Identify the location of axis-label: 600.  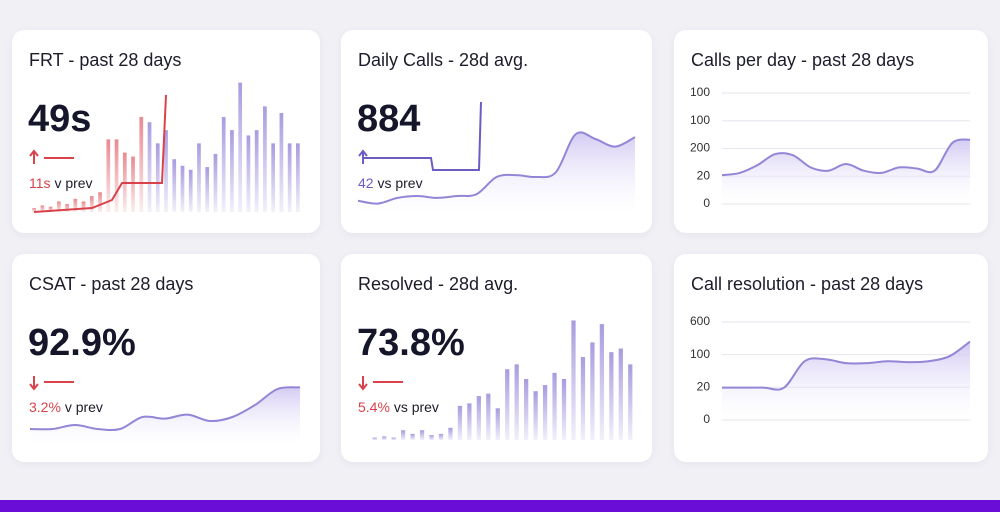
(700, 321).